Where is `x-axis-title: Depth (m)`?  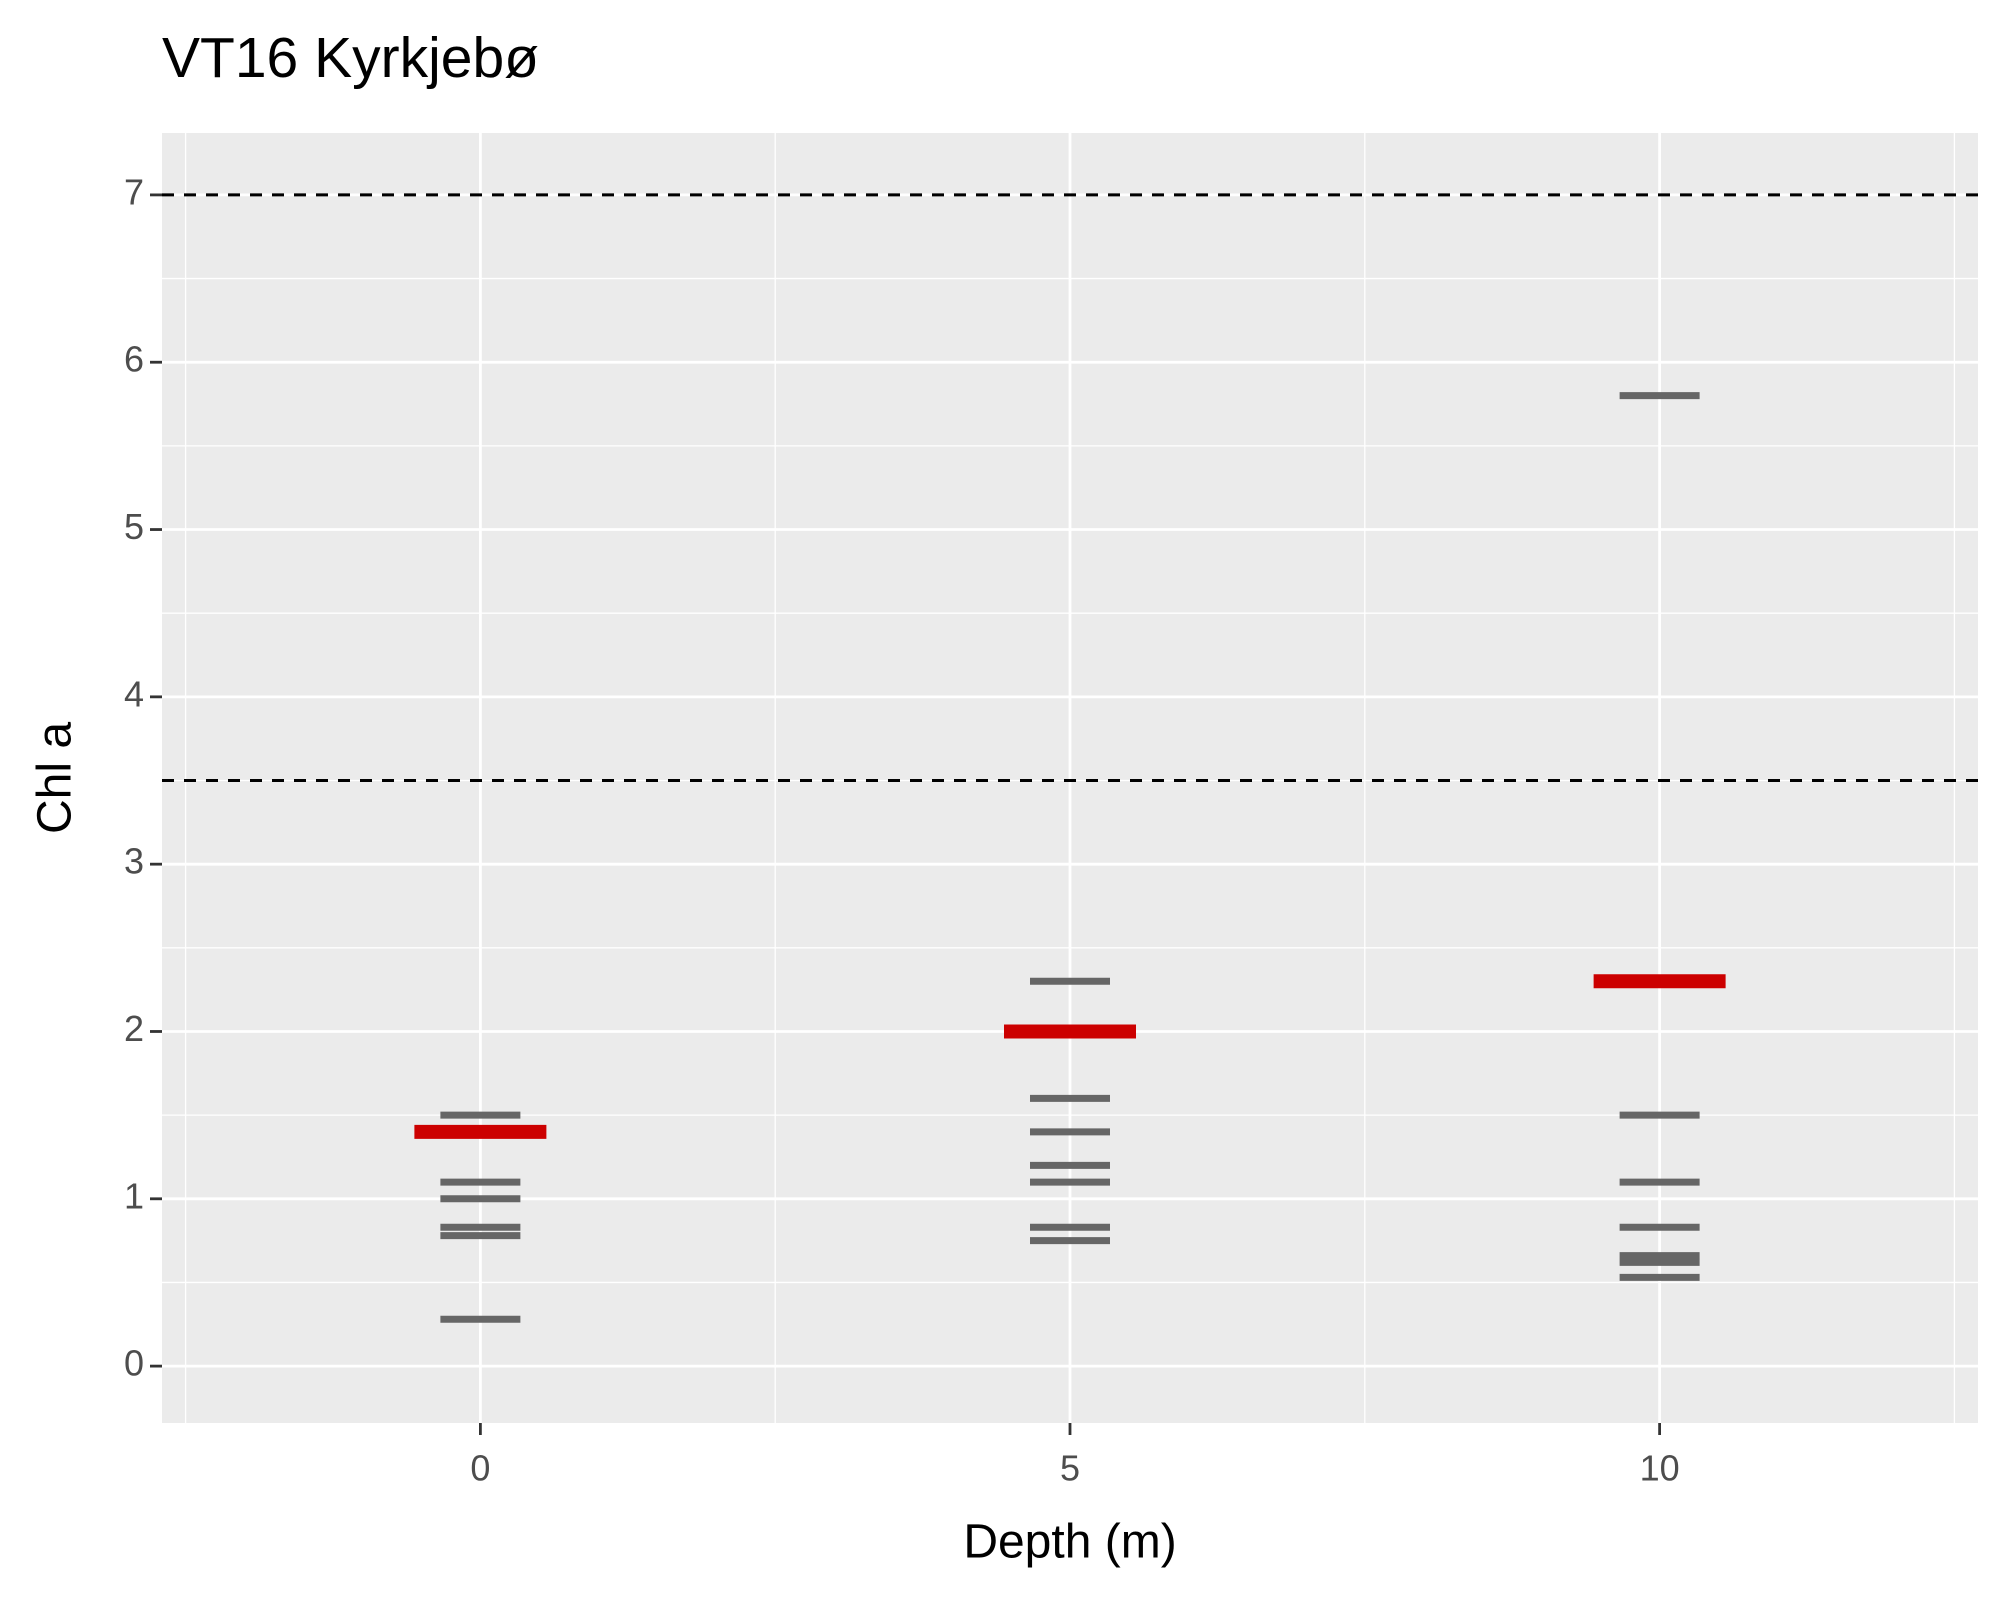
x-axis-title: Depth (m) is located at coordinates (1069, 1542).